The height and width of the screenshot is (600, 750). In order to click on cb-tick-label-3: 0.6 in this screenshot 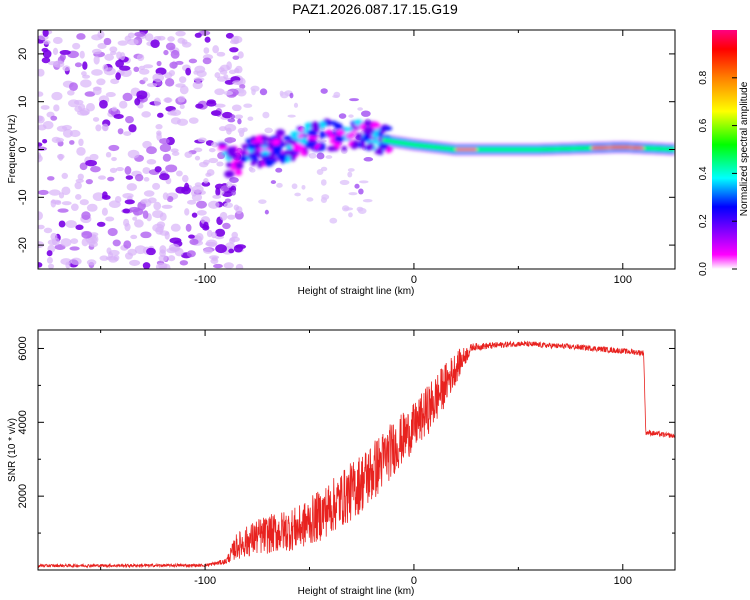, I will do `click(703, 125)`.